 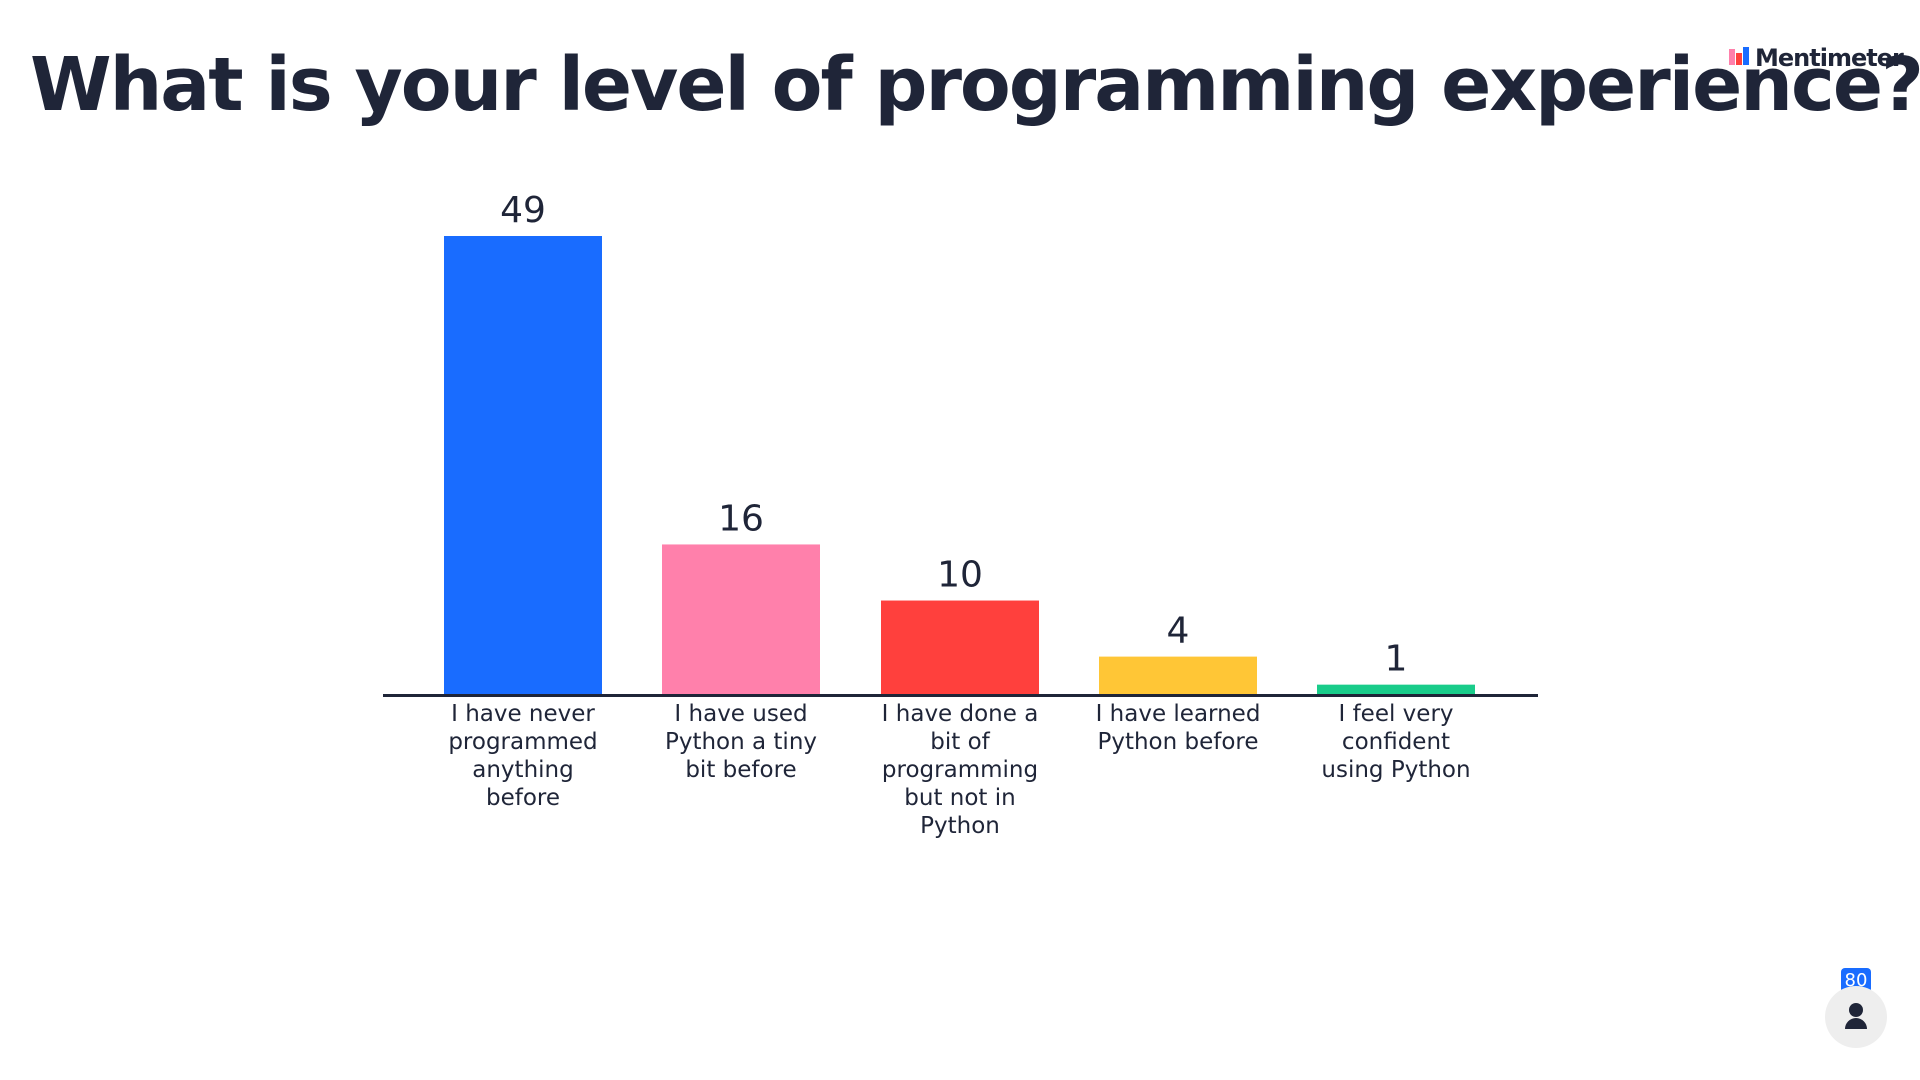 I want to click on value-label: 1, so click(x=1396, y=659).